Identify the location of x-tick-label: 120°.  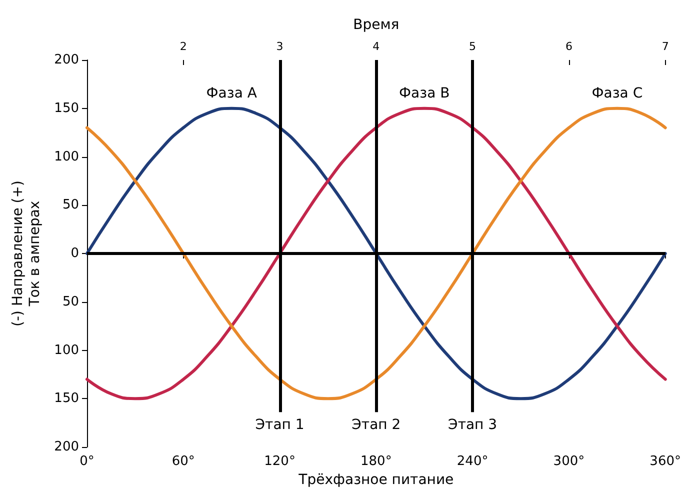
(280, 461).